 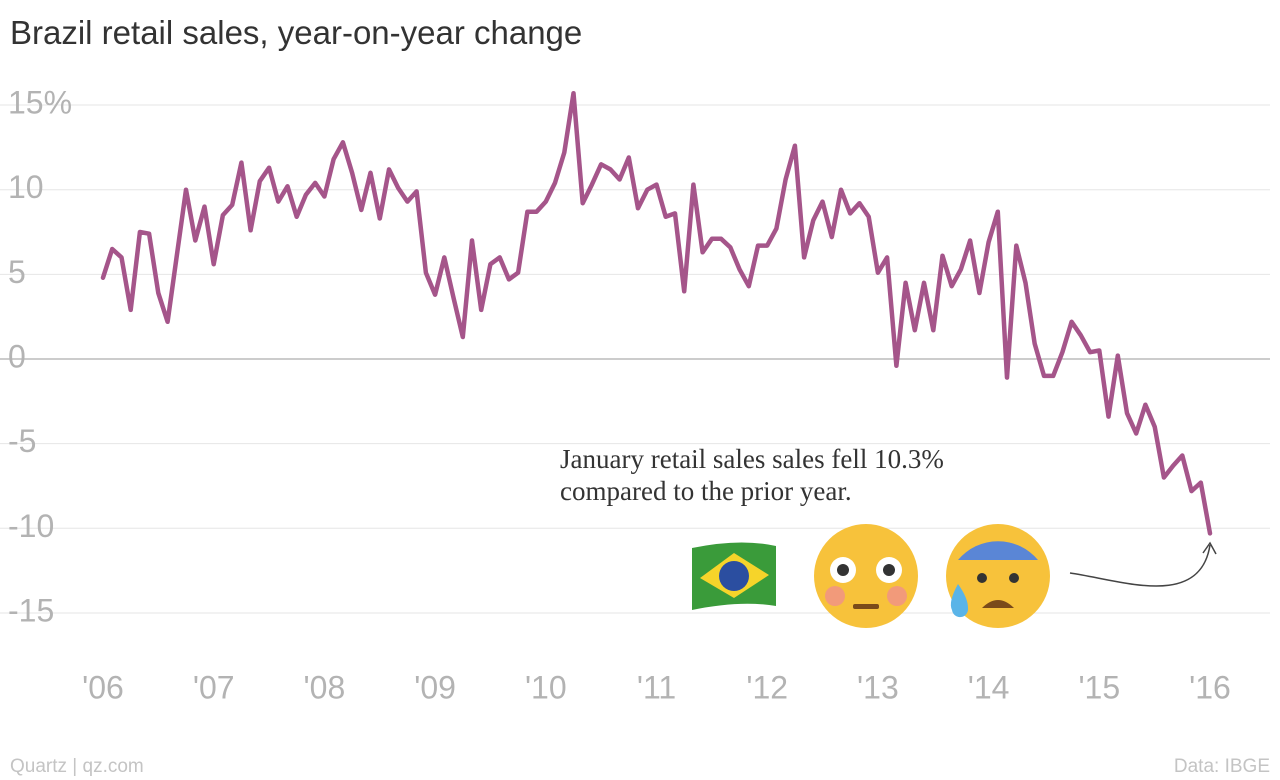 I want to click on x-tick-label: '11, so click(x=656, y=687).